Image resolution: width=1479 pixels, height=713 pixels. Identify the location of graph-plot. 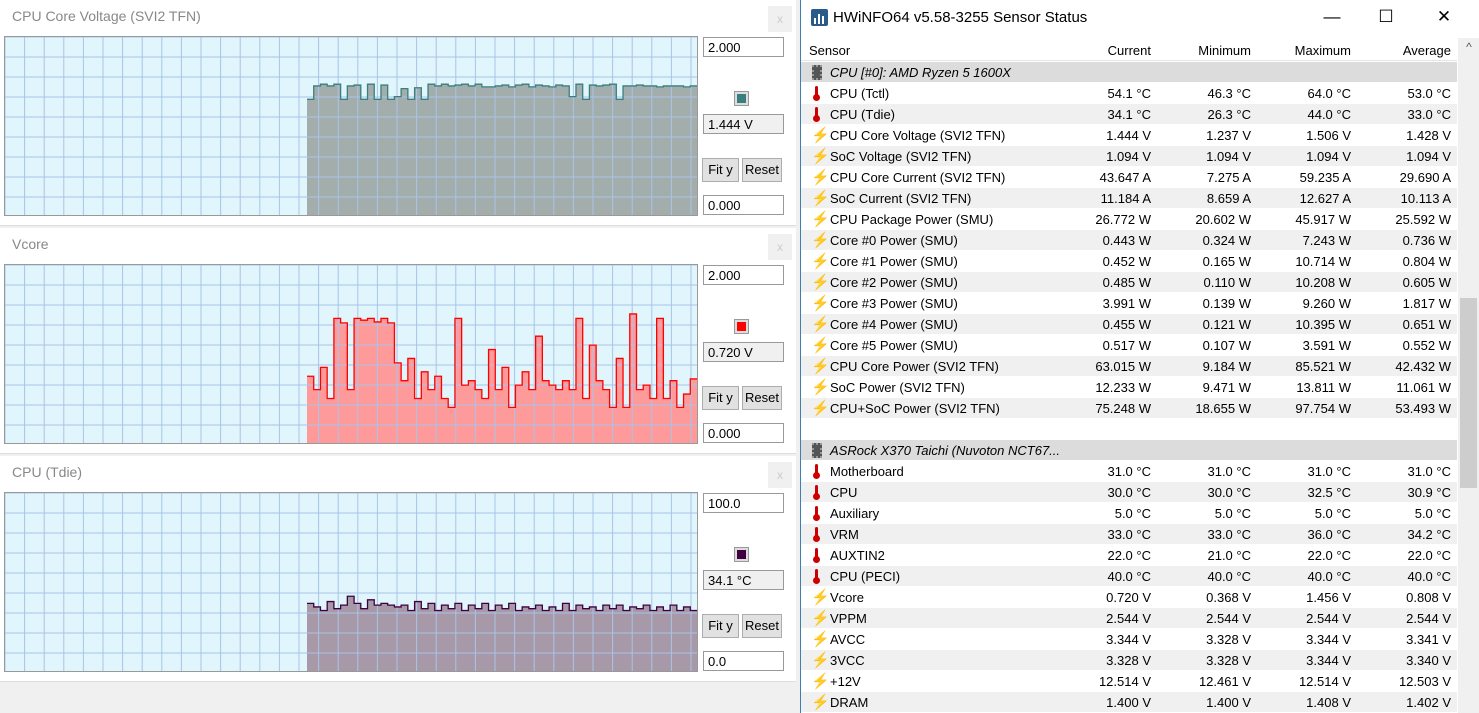
(351, 354).